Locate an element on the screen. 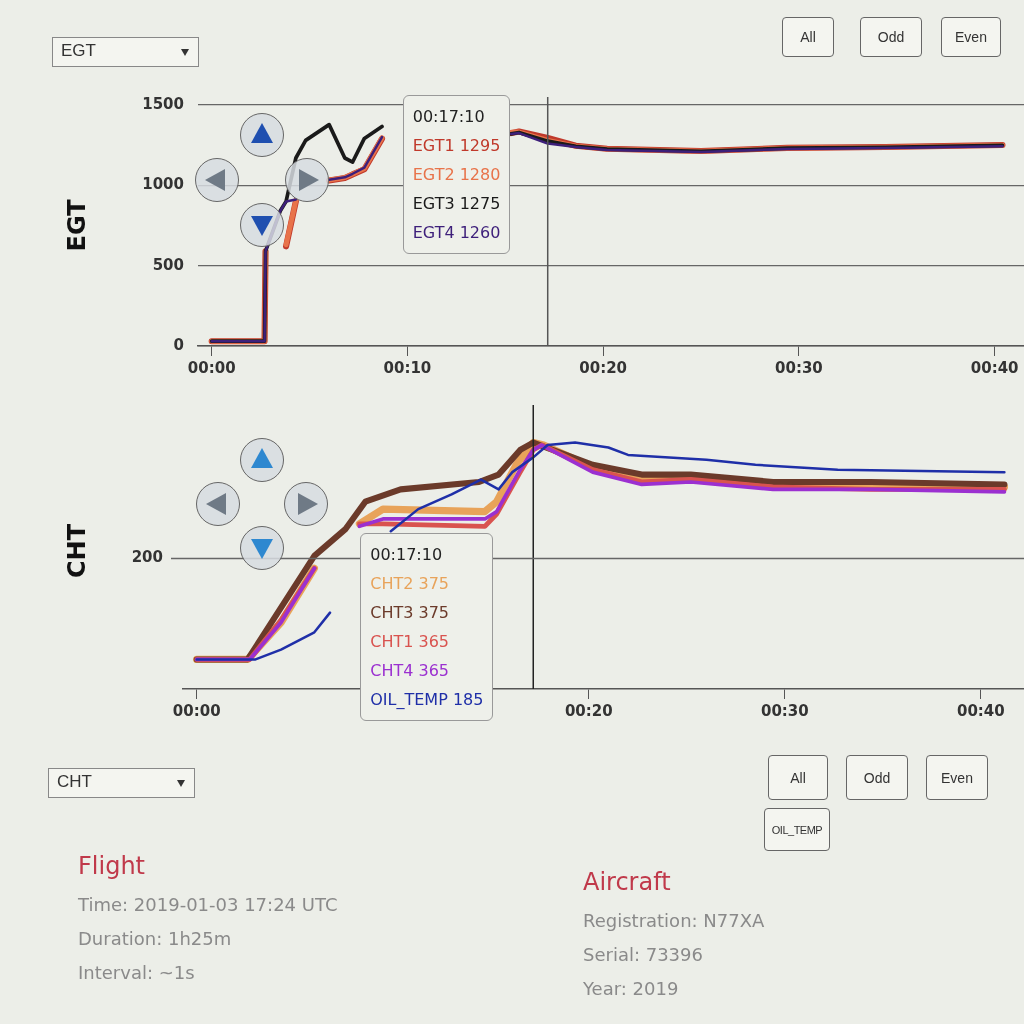  y-tick-label: 1000 is located at coordinates (163, 184).